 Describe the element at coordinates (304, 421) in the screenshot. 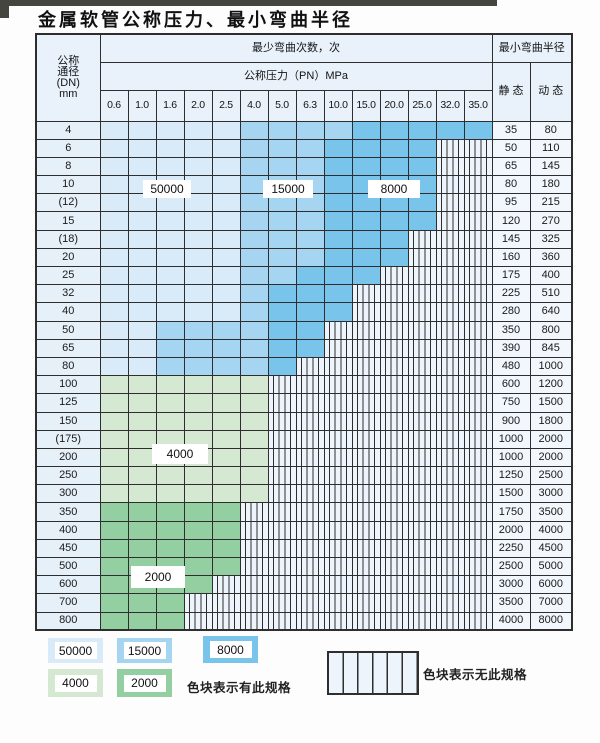

I see `table-row: 150 900 1800` at that location.